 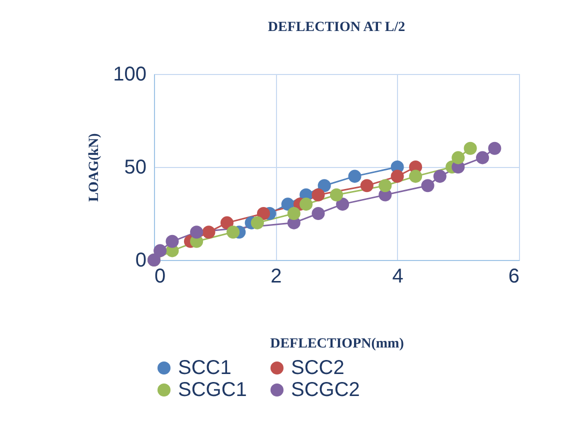 I want to click on x-tick-label: 4, so click(x=398, y=277).